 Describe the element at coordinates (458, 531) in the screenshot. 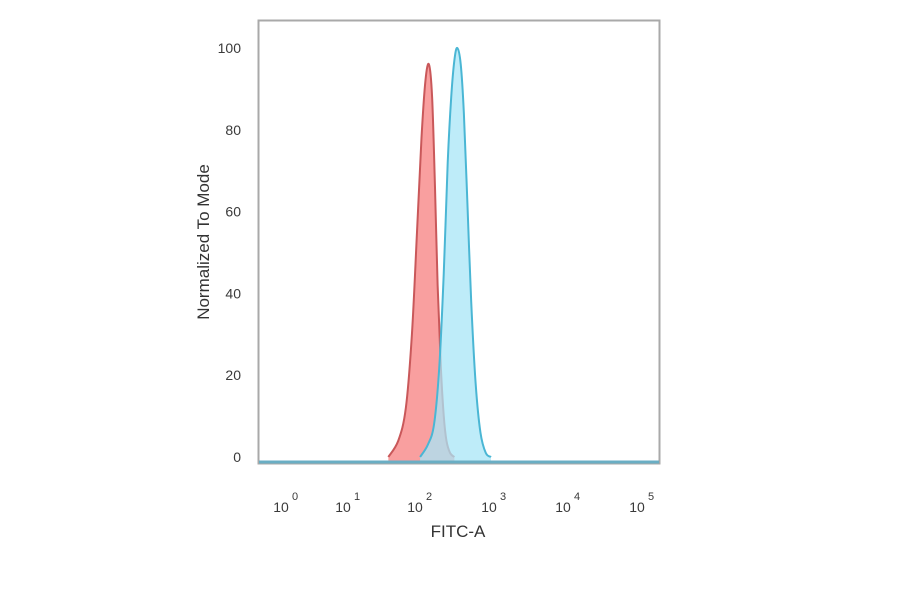

I see `x-axis-label: FITC-A` at that location.